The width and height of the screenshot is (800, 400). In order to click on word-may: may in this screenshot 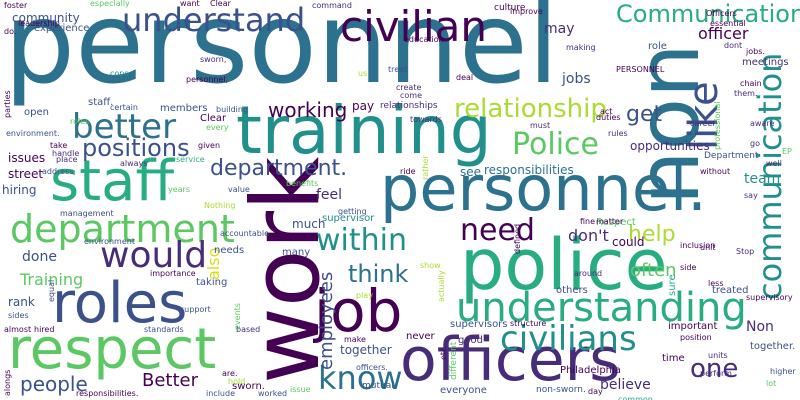, I will do `click(559, 29)`.